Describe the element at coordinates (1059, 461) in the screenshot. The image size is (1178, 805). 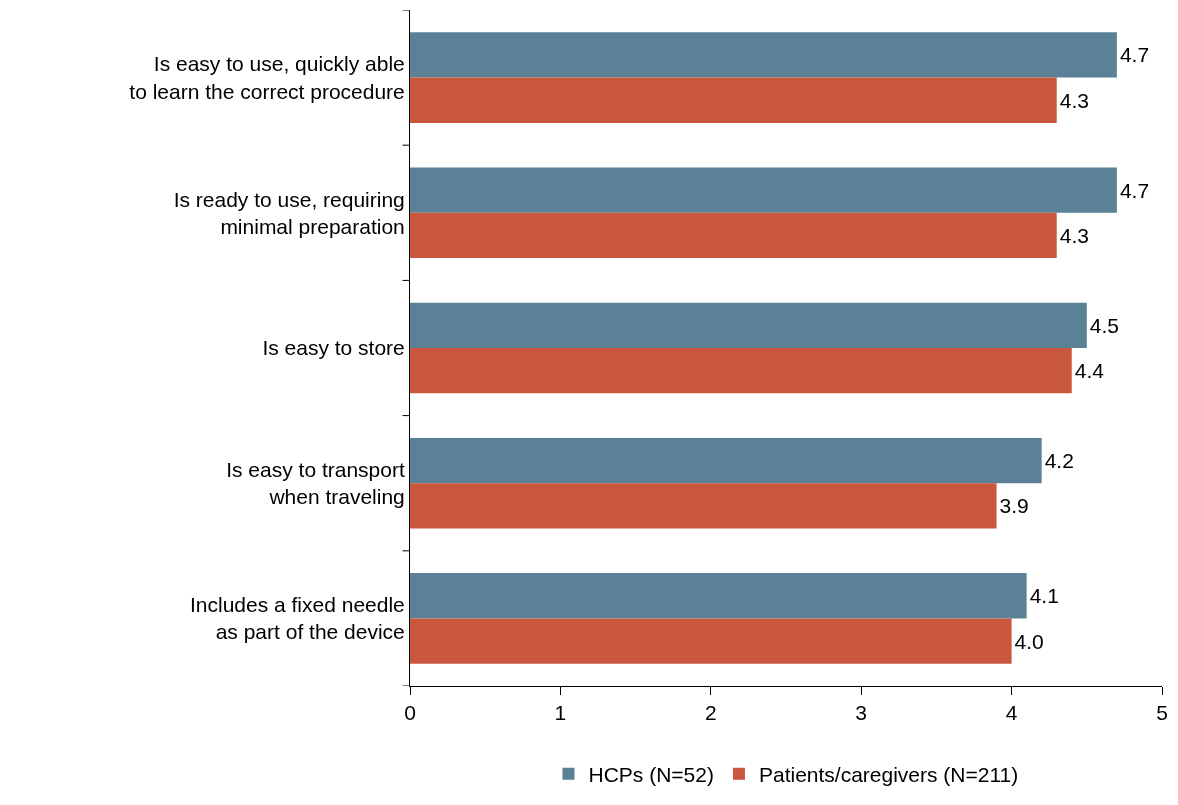
I see `data-label: 4.2` at that location.